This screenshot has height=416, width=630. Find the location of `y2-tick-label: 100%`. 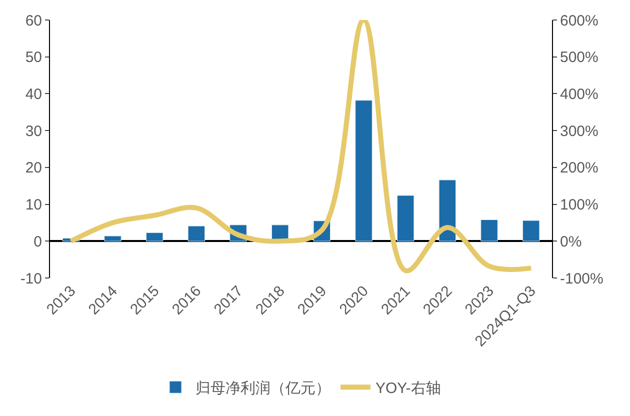

y2-tick-label: 100% is located at coordinates (579, 205).